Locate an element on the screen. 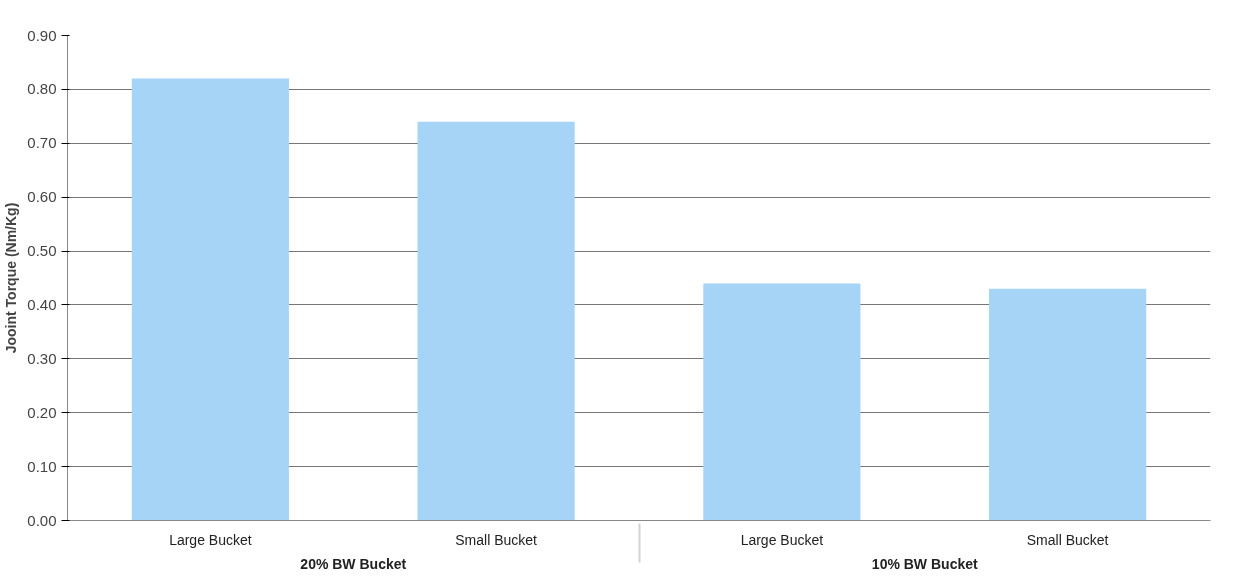 The image size is (1240, 584). y-tick-label: 0.20 is located at coordinates (42, 412).